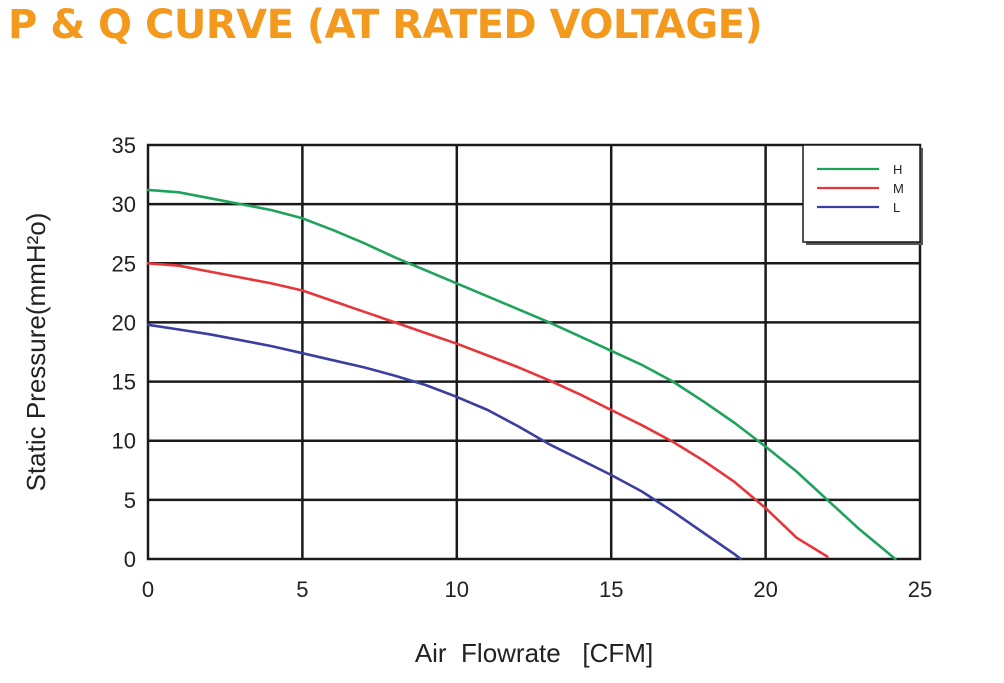 This screenshot has width=1004, height=683. I want to click on x-tick-label: 0, so click(148, 589).